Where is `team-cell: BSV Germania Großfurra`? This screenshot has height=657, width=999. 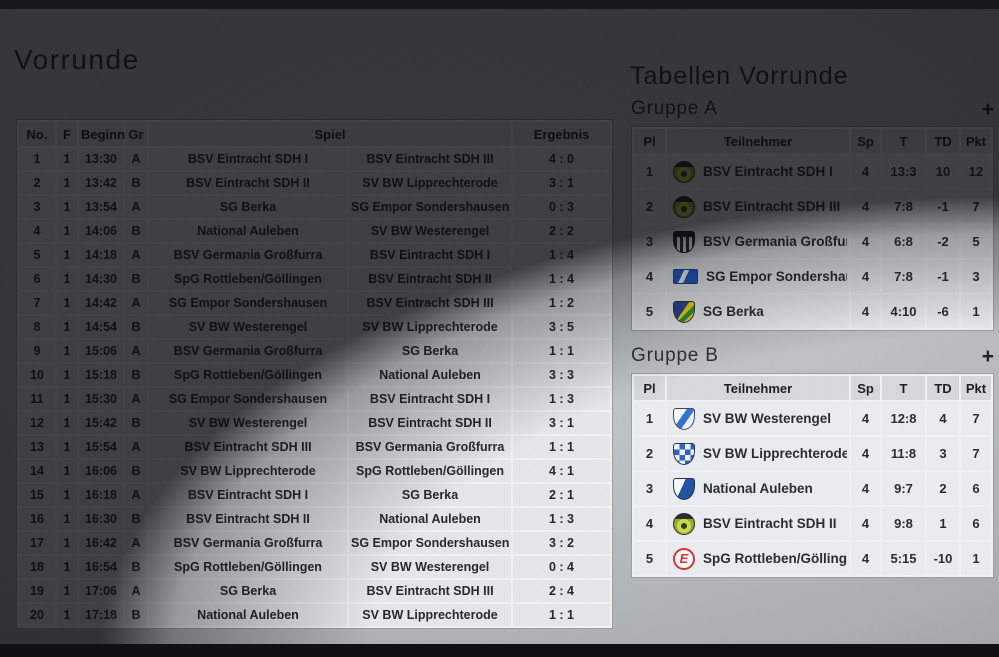 team-cell: BSV Germania Großfurra is located at coordinates (758, 241).